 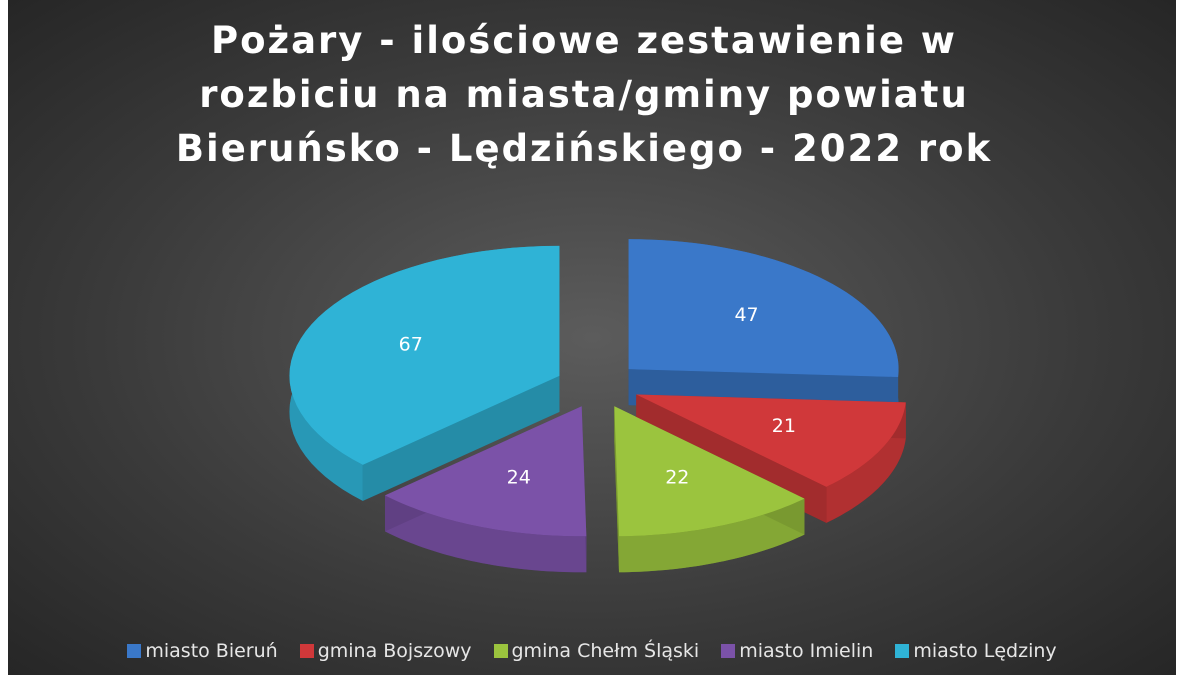 I want to click on legend-label: miasto Lędziny, so click(x=985, y=651).